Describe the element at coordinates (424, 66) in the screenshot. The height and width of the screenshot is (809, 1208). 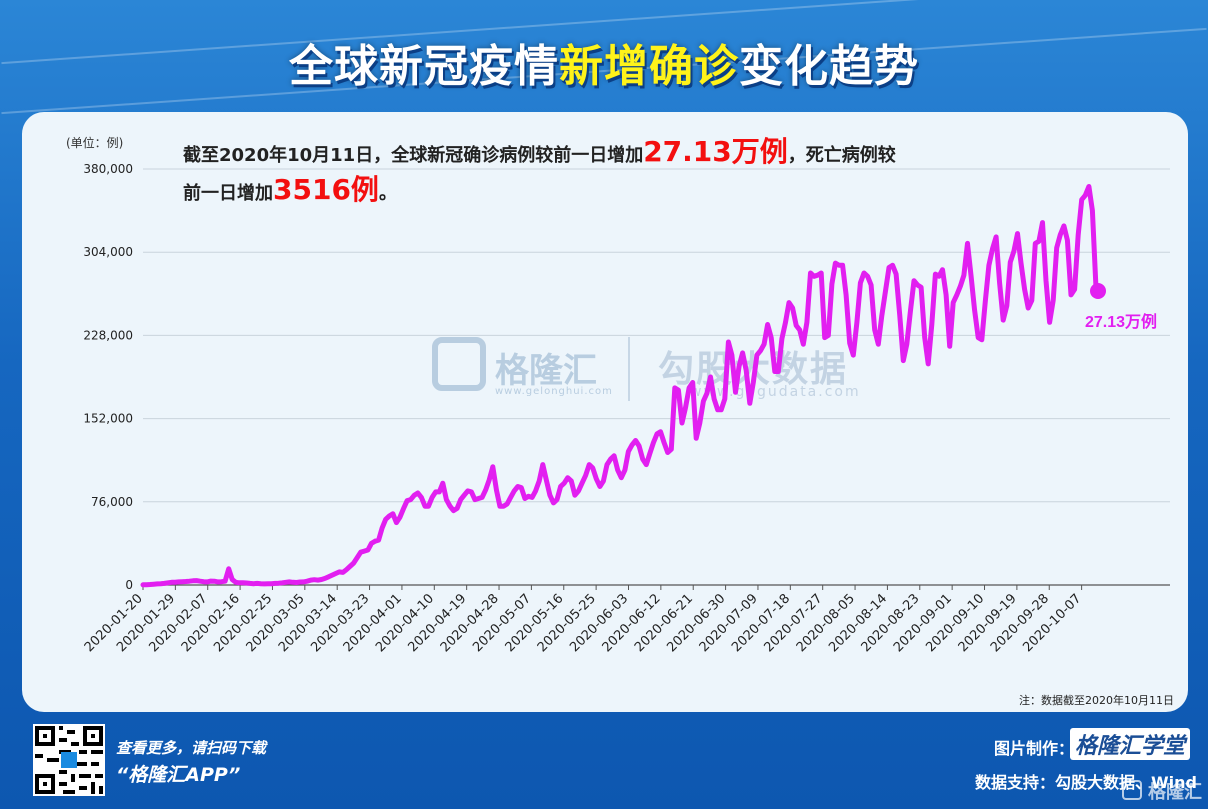
I see `title-part1: 全球新冠疫情` at that location.